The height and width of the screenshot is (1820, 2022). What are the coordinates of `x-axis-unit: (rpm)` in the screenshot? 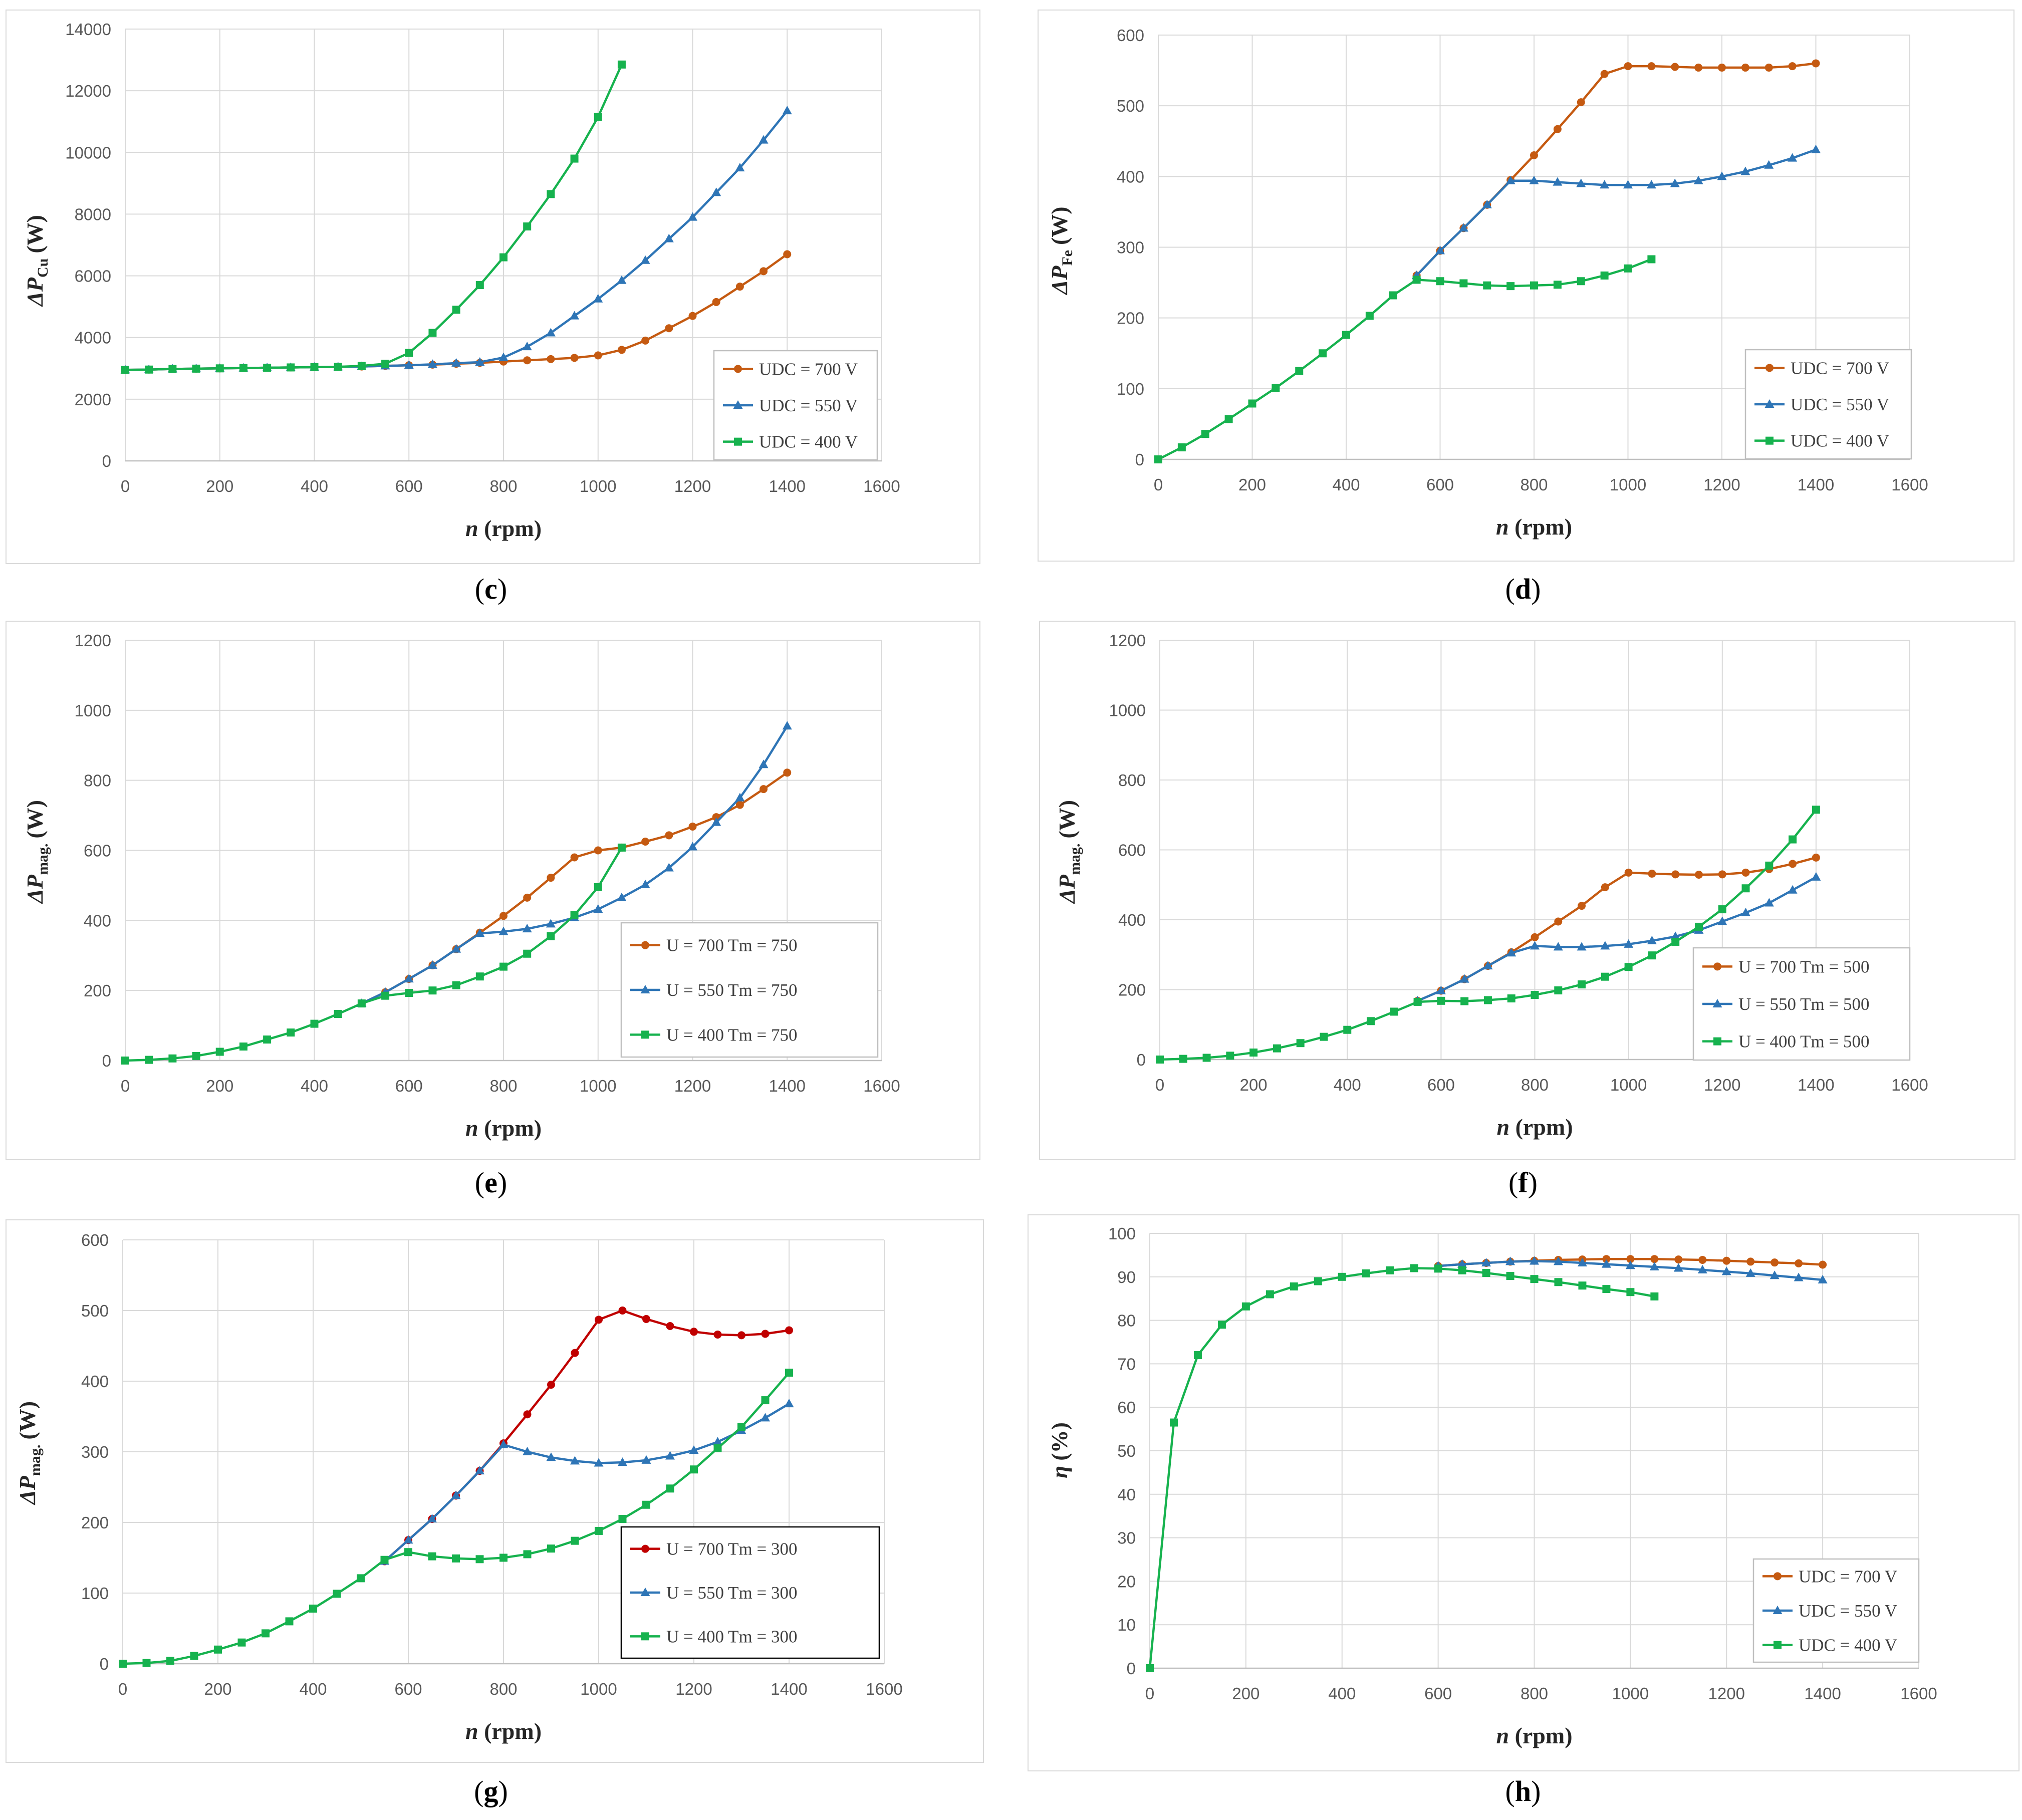 It's located at (513, 1128).